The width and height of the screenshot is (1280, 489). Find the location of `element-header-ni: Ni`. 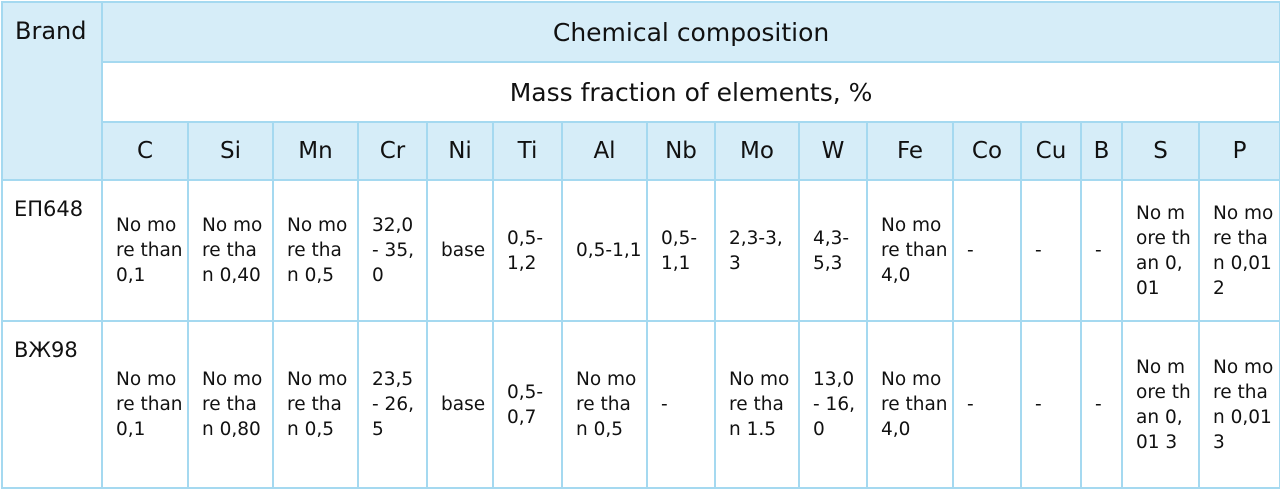

element-header-ni: Ni is located at coordinates (460, 151).